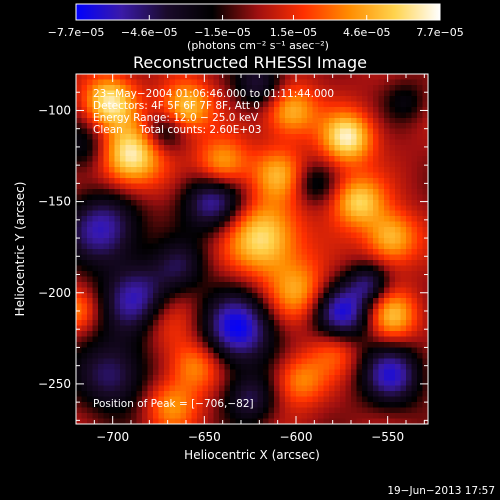  I want to click on y-tick-label: −150, so click(54, 202).